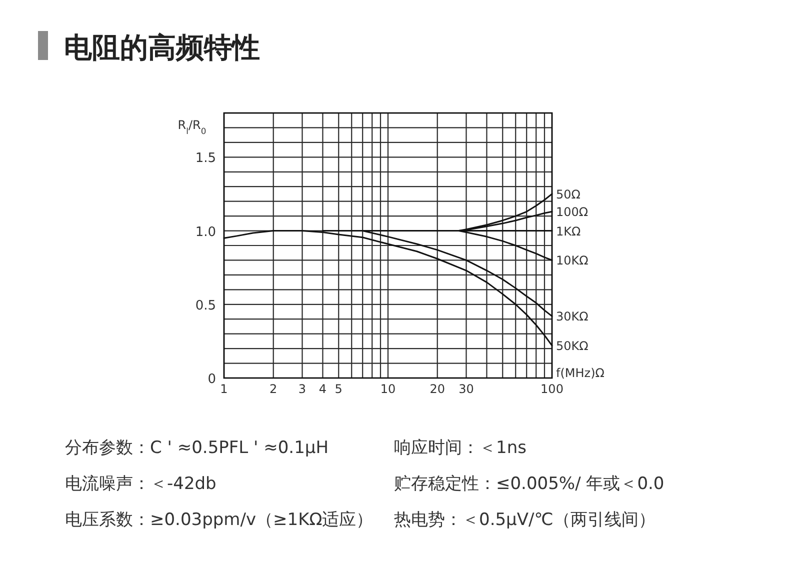 Image resolution: width=800 pixels, height=576 pixels. I want to click on text: 电流噪声：＜-42db, so click(140, 484).